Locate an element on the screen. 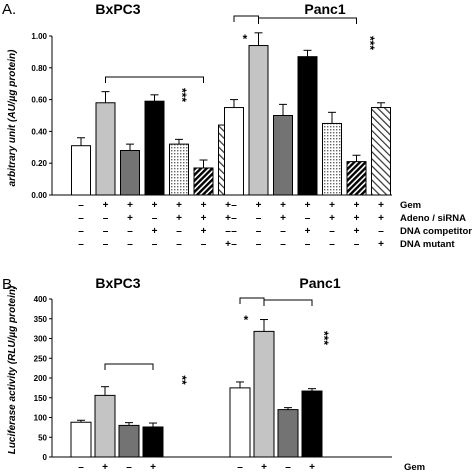  panel-1-y-tick-label: 200 is located at coordinates (41, 378).